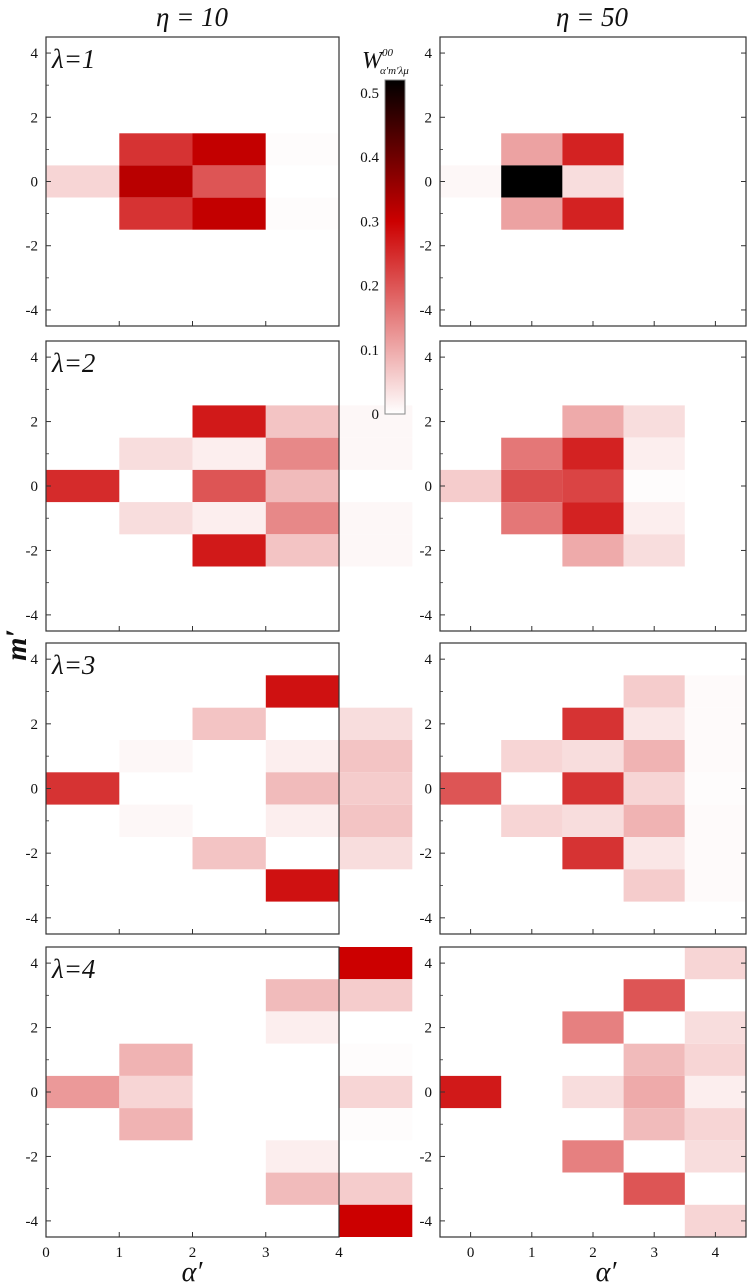  I want to click on y-axis-label: m′, so click(16, 645).